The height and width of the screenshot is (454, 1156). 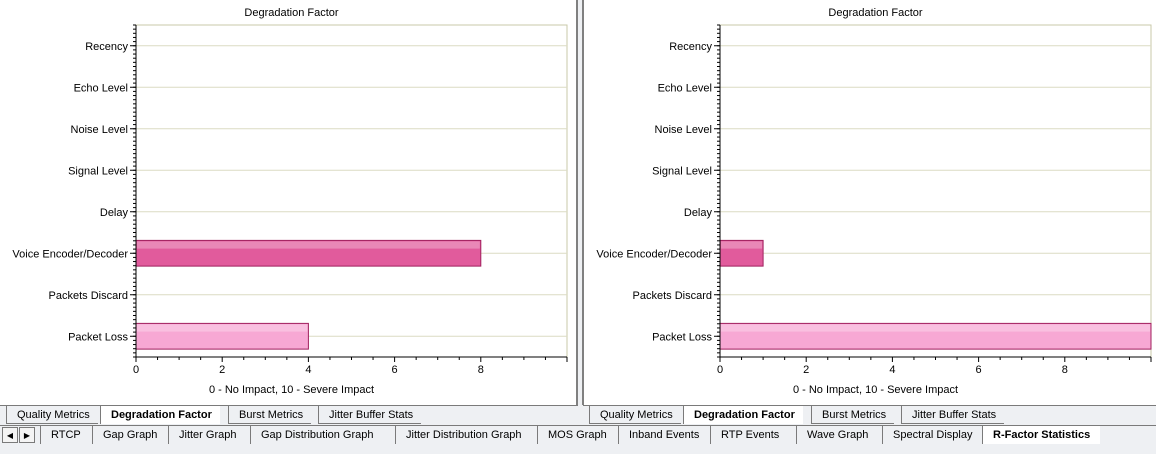 I want to click on scroll-right-button: ▶, so click(x=27, y=435).